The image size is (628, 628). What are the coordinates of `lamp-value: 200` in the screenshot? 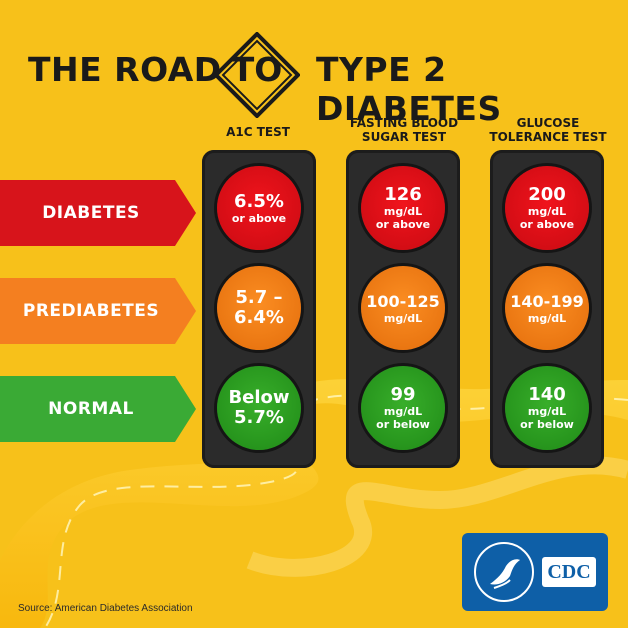 It's located at (547, 194).